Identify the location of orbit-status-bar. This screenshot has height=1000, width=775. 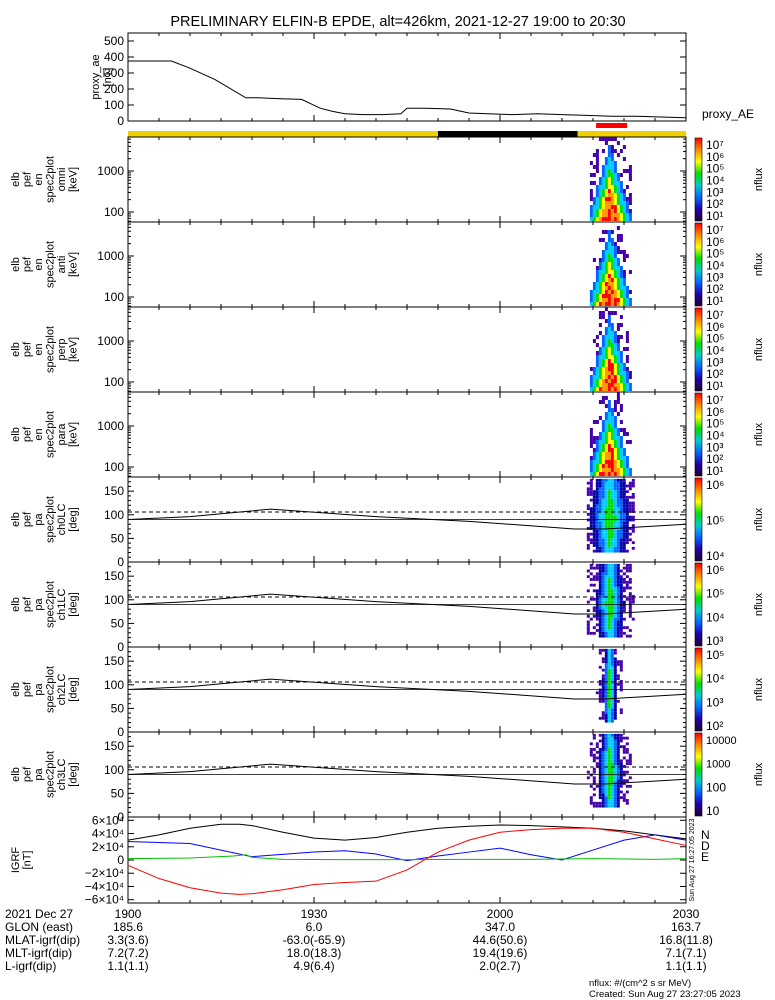
(407, 130).